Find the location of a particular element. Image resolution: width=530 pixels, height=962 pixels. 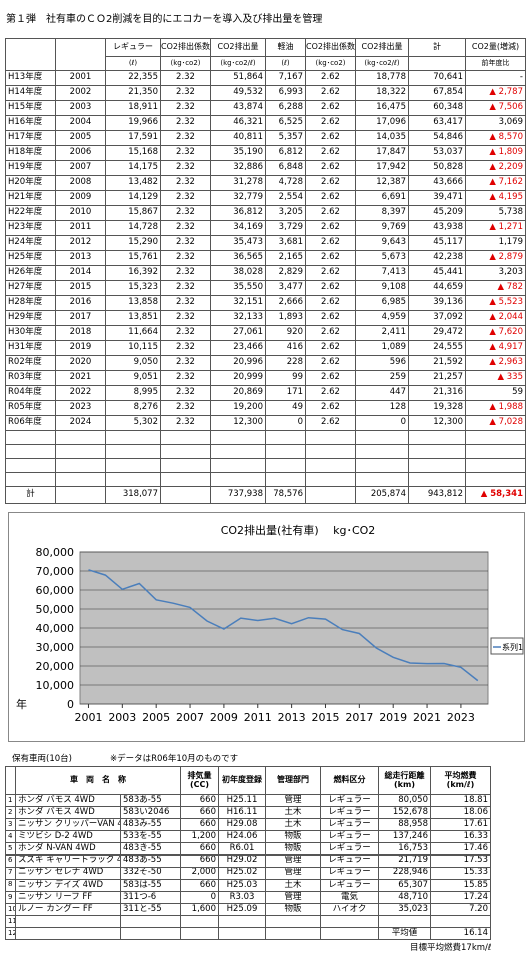

column-header: 計 is located at coordinates (437, 47).